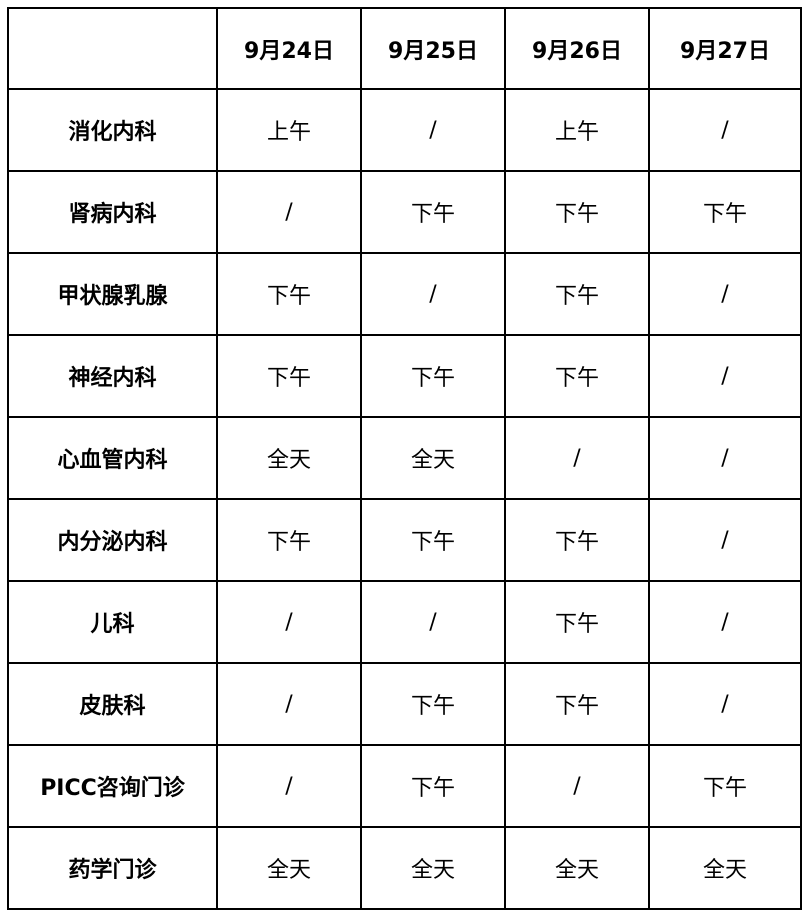 The width and height of the screenshot is (808, 920). I want to click on date-header: 9月27日, so click(725, 48).